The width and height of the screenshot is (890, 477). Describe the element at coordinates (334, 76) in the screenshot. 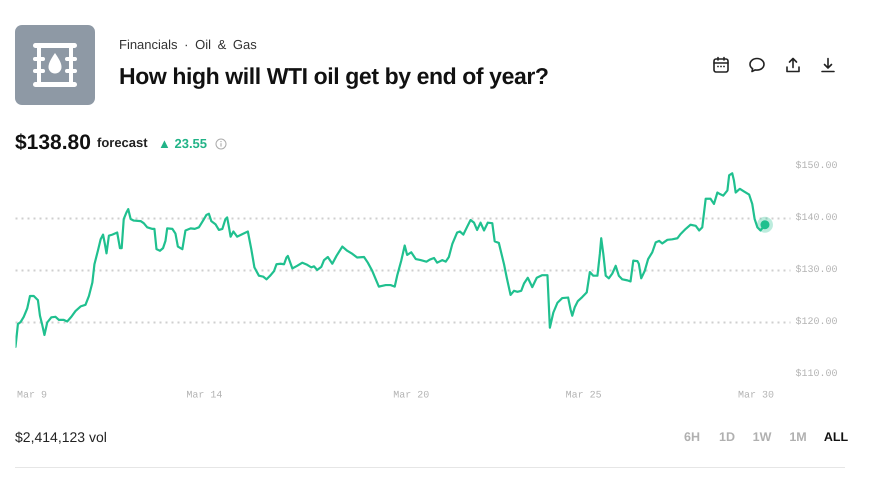

I see `chart-title: How high will WTI oil get by end of year?` at that location.